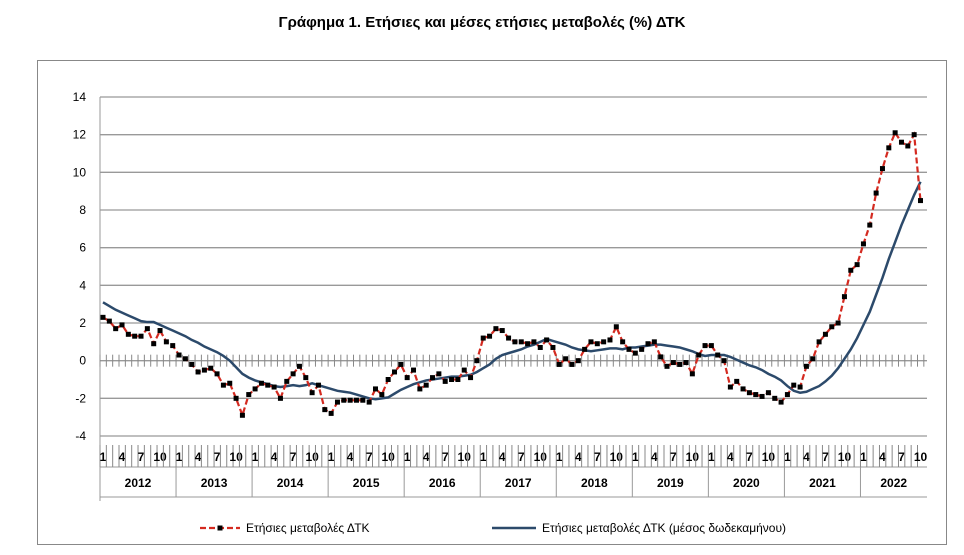 Image resolution: width=964 pixels, height=555 pixels. What do you see at coordinates (80, 398) in the screenshot?
I see `y-tick-label: -2` at bounding box center [80, 398].